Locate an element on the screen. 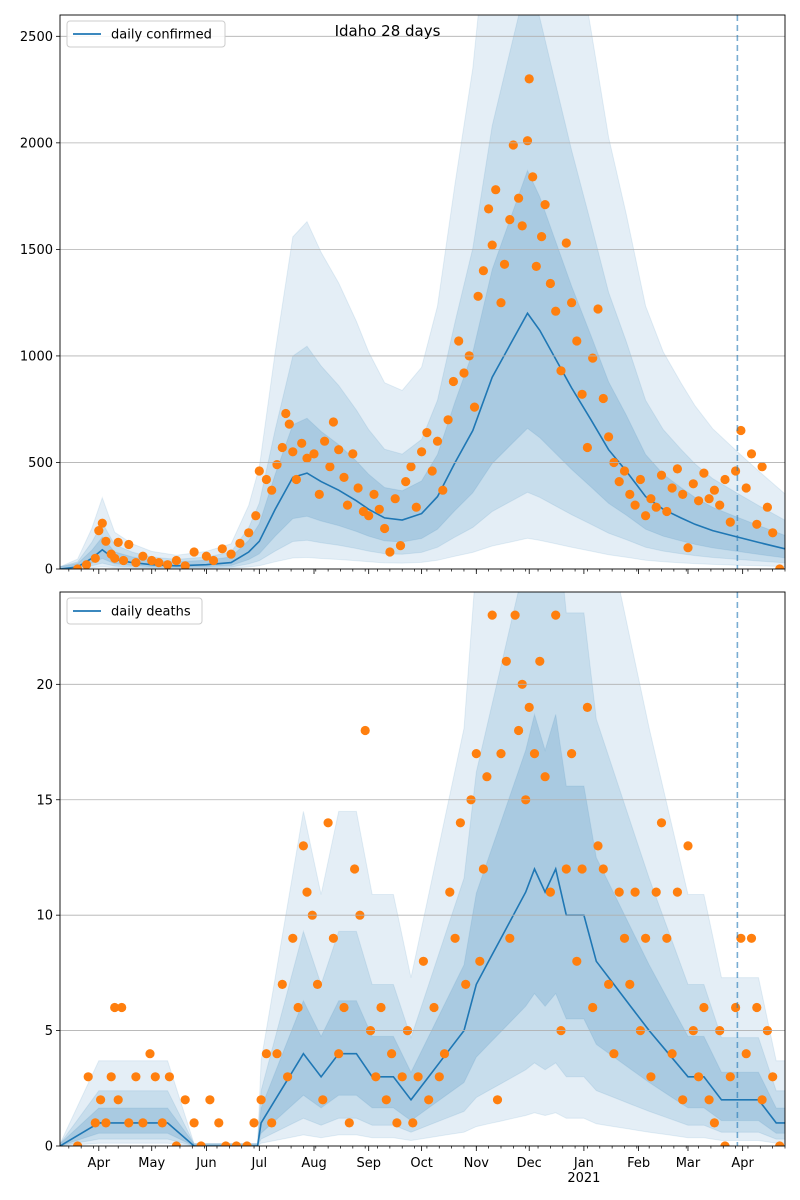 The height and width of the screenshot is (1200, 800). x-tick-label: Jul is located at coordinates (258, 1163).